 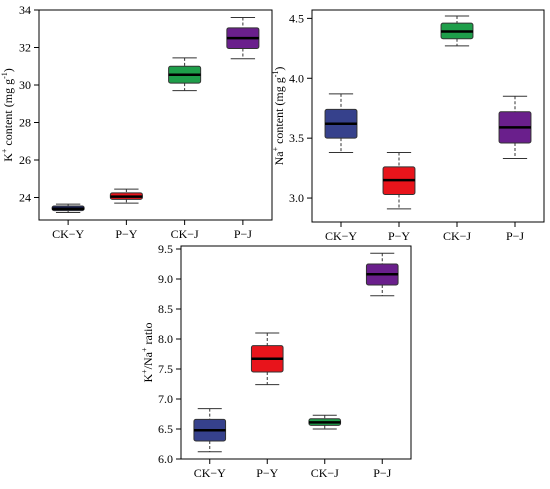 I want to click on y-axis-label: Na+ content (mg g-1), so click(x=278, y=116).